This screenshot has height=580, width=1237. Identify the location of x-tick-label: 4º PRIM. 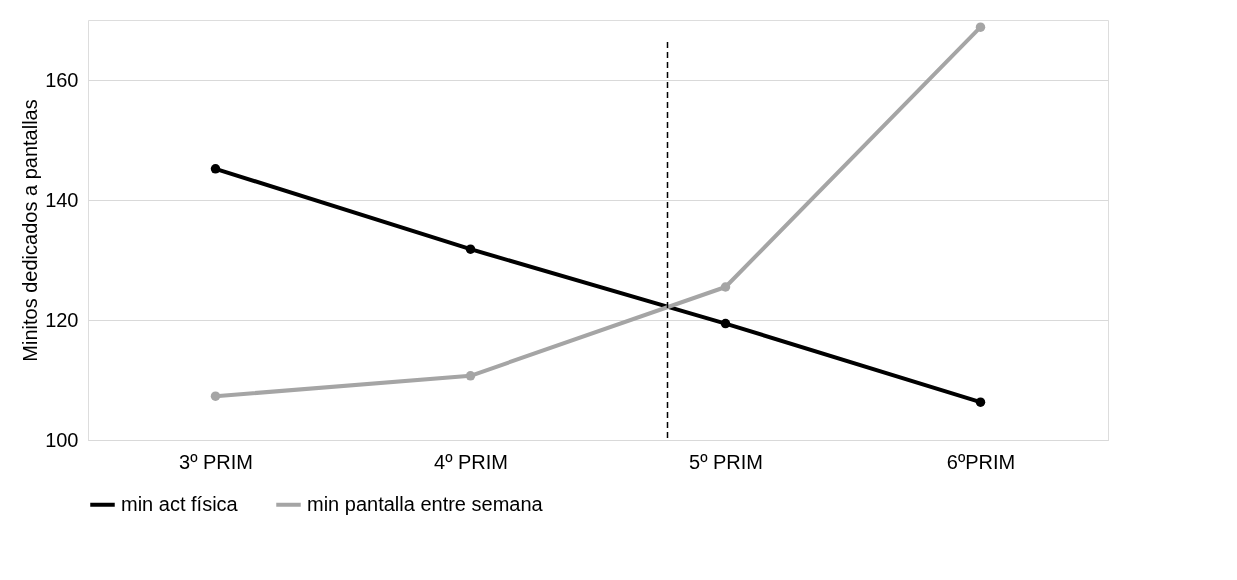
(471, 461).